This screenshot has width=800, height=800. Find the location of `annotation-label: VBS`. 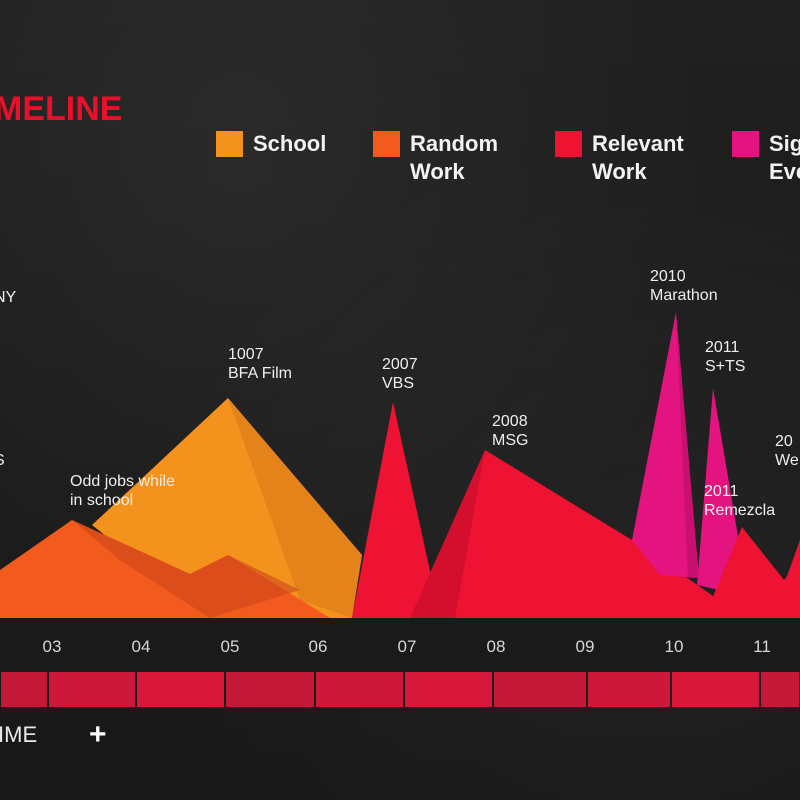

annotation-label: VBS is located at coordinates (398, 383).